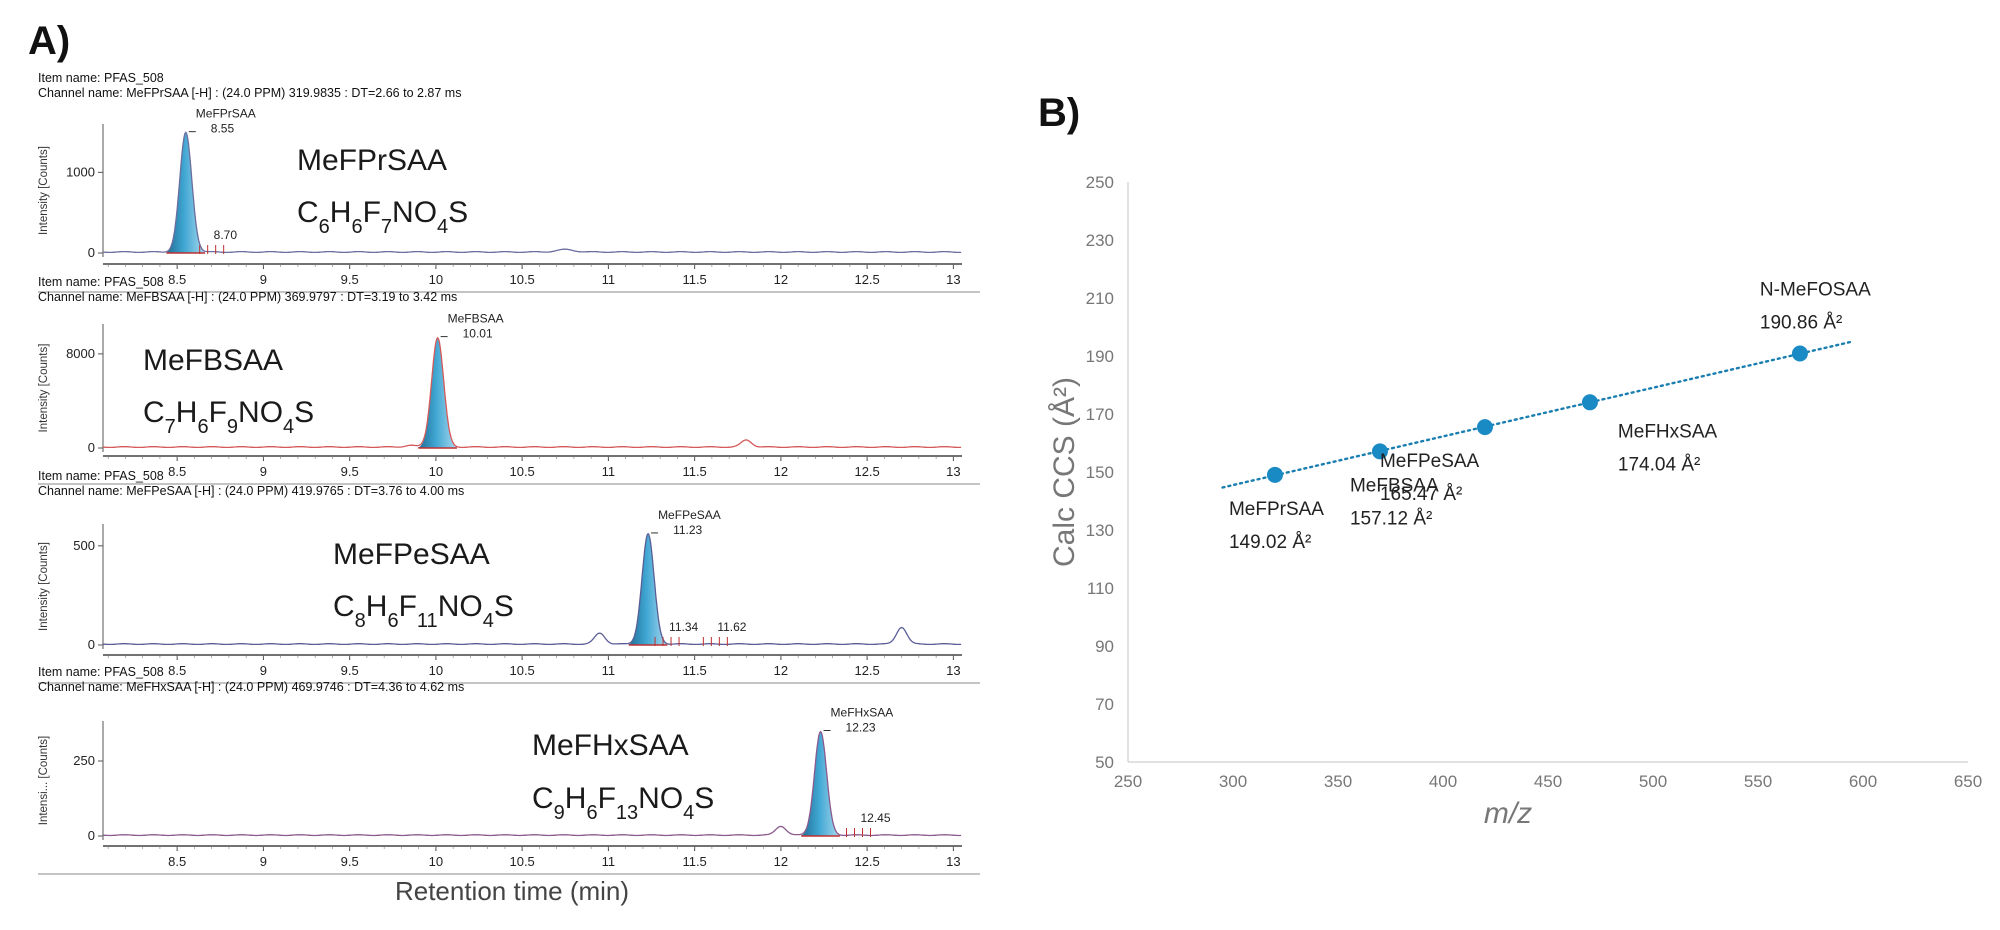 The image size is (2000, 930). Describe the element at coordinates (1128, 781) in the screenshot. I see `x-tick-label: 250` at that location.